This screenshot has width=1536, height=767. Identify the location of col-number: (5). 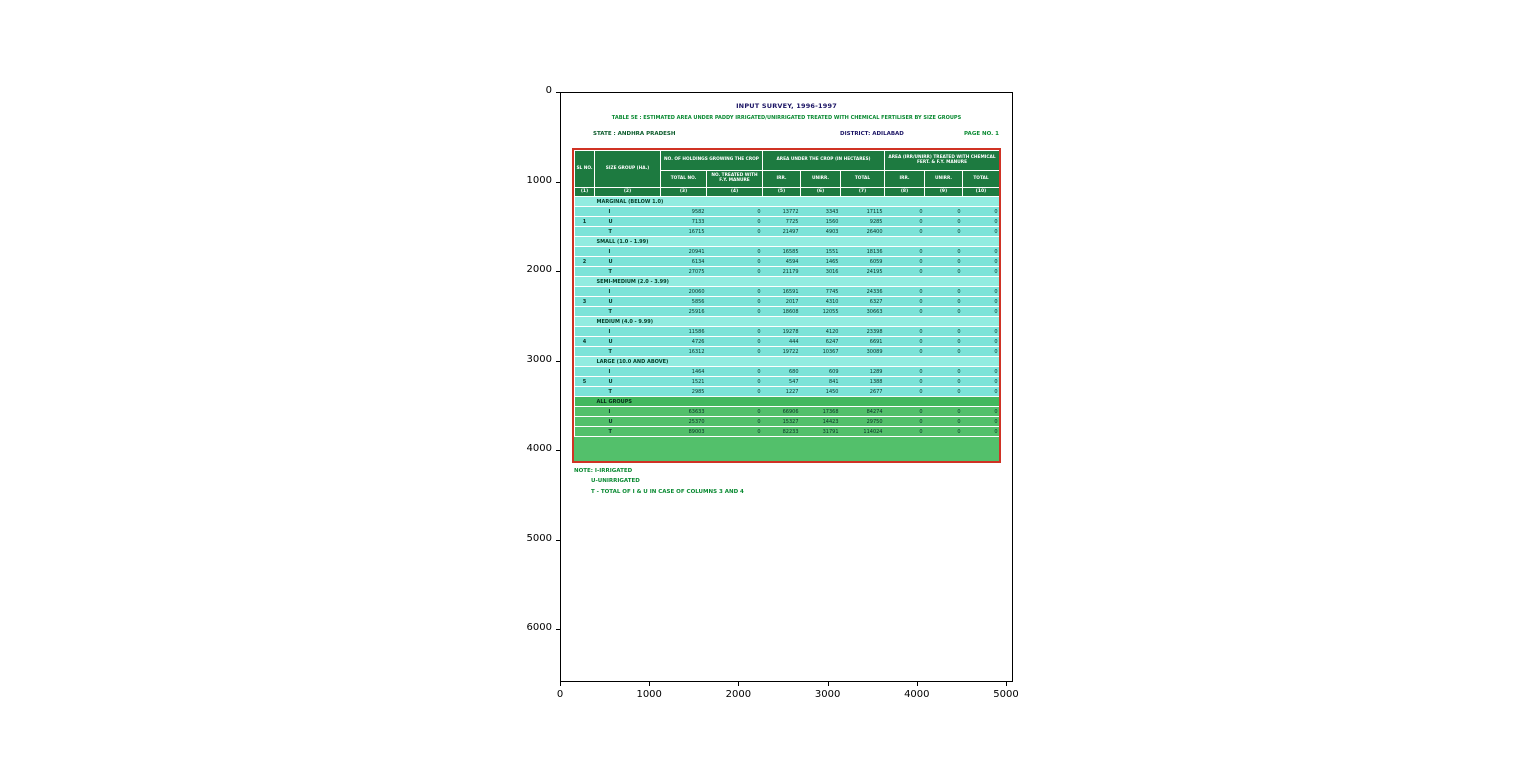
(781, 192).